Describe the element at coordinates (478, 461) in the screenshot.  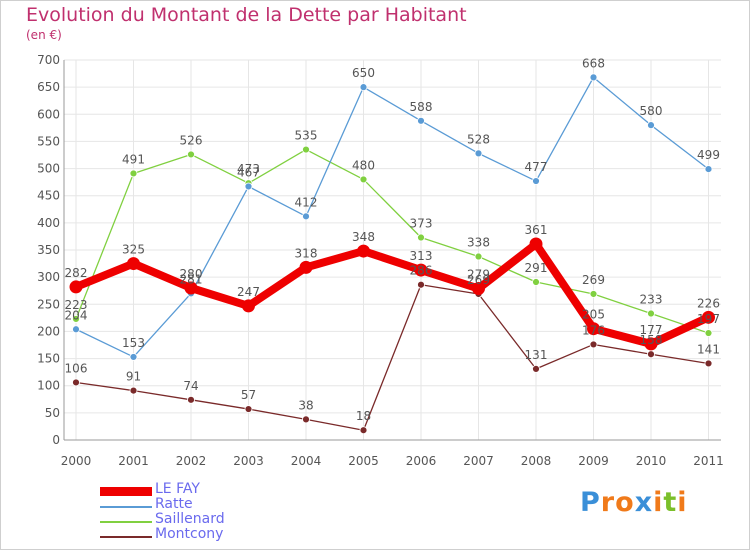
I see `x-tick-label: 2007` at that location.